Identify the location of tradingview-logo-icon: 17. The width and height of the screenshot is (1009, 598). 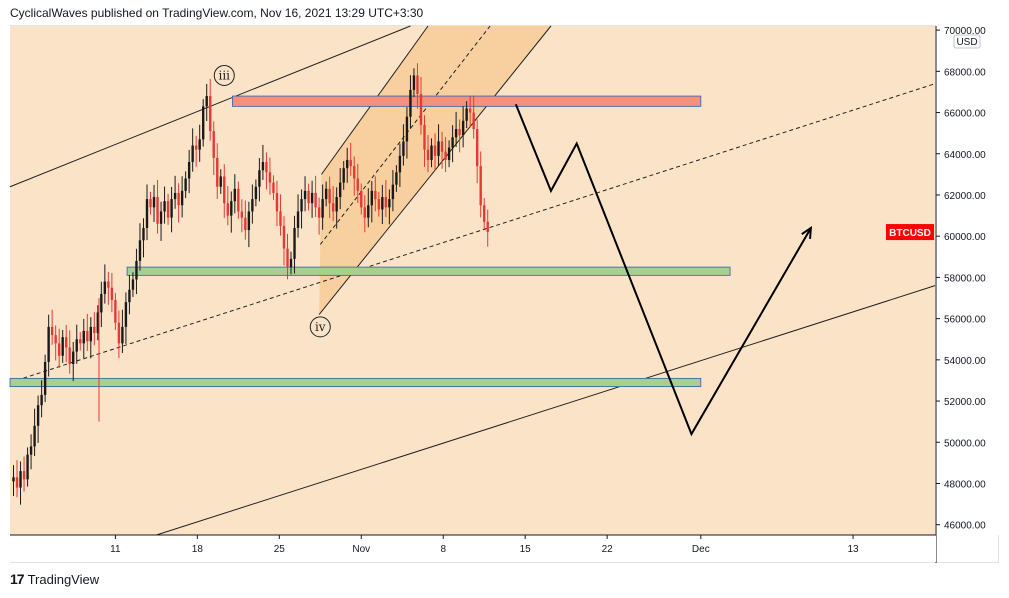
(17, 579).